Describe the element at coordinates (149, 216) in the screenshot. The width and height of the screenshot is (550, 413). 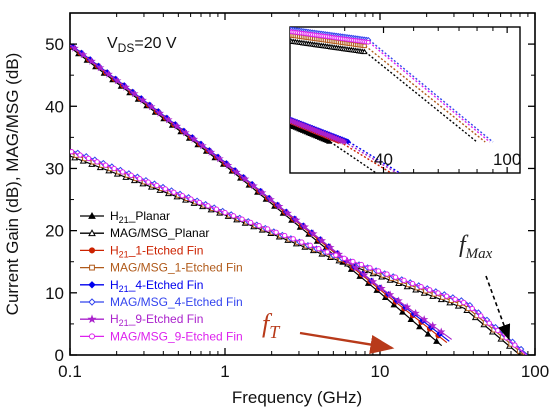
I see `legend-label-rest: _Planar` at that location.